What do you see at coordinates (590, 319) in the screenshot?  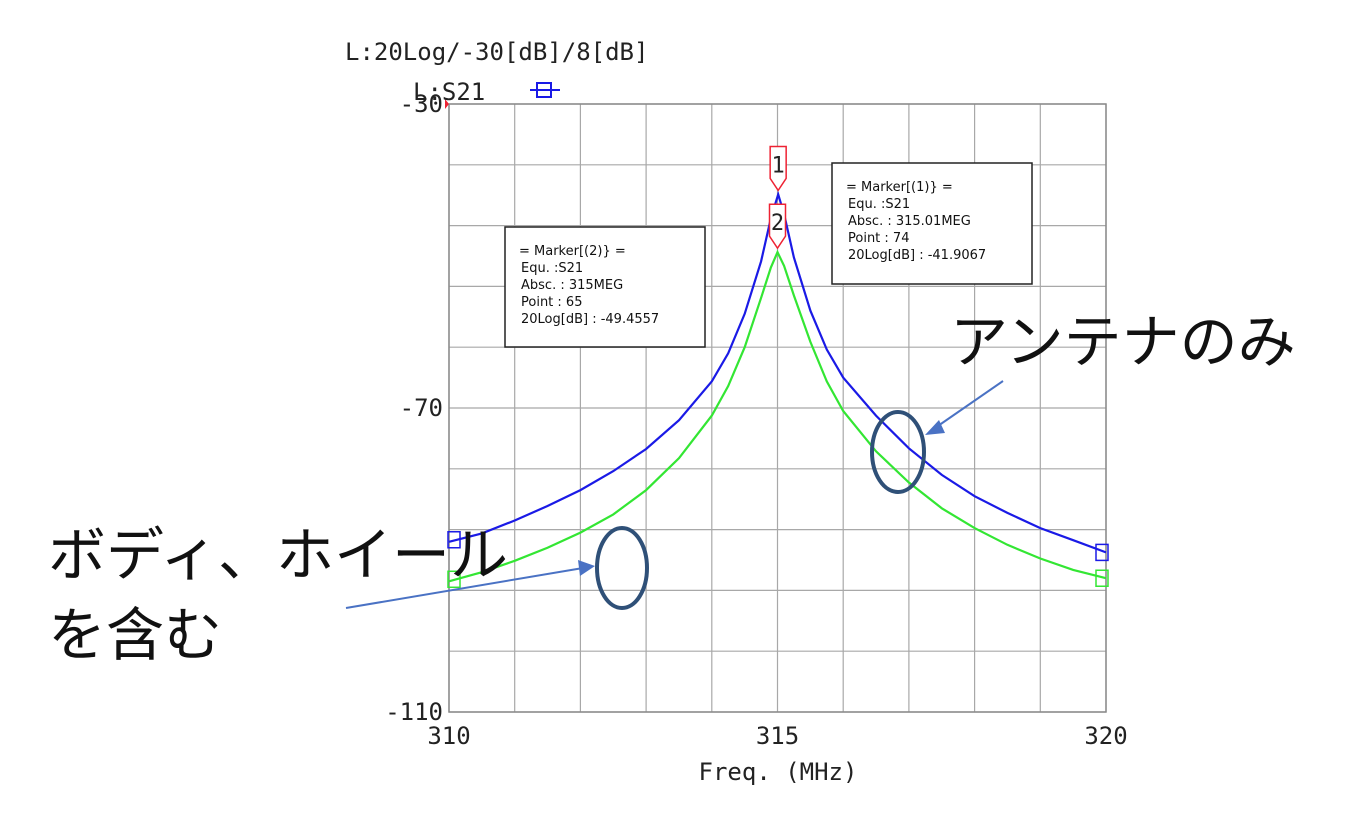 I see `marker-box-line: 20Log[dB] : -49.4557` at bounding box center [590, 319].